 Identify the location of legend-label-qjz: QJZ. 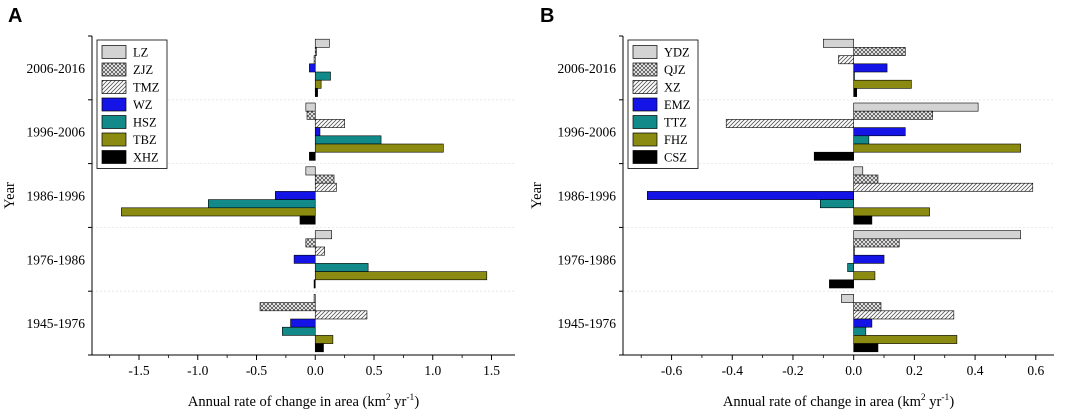
(675, 70).